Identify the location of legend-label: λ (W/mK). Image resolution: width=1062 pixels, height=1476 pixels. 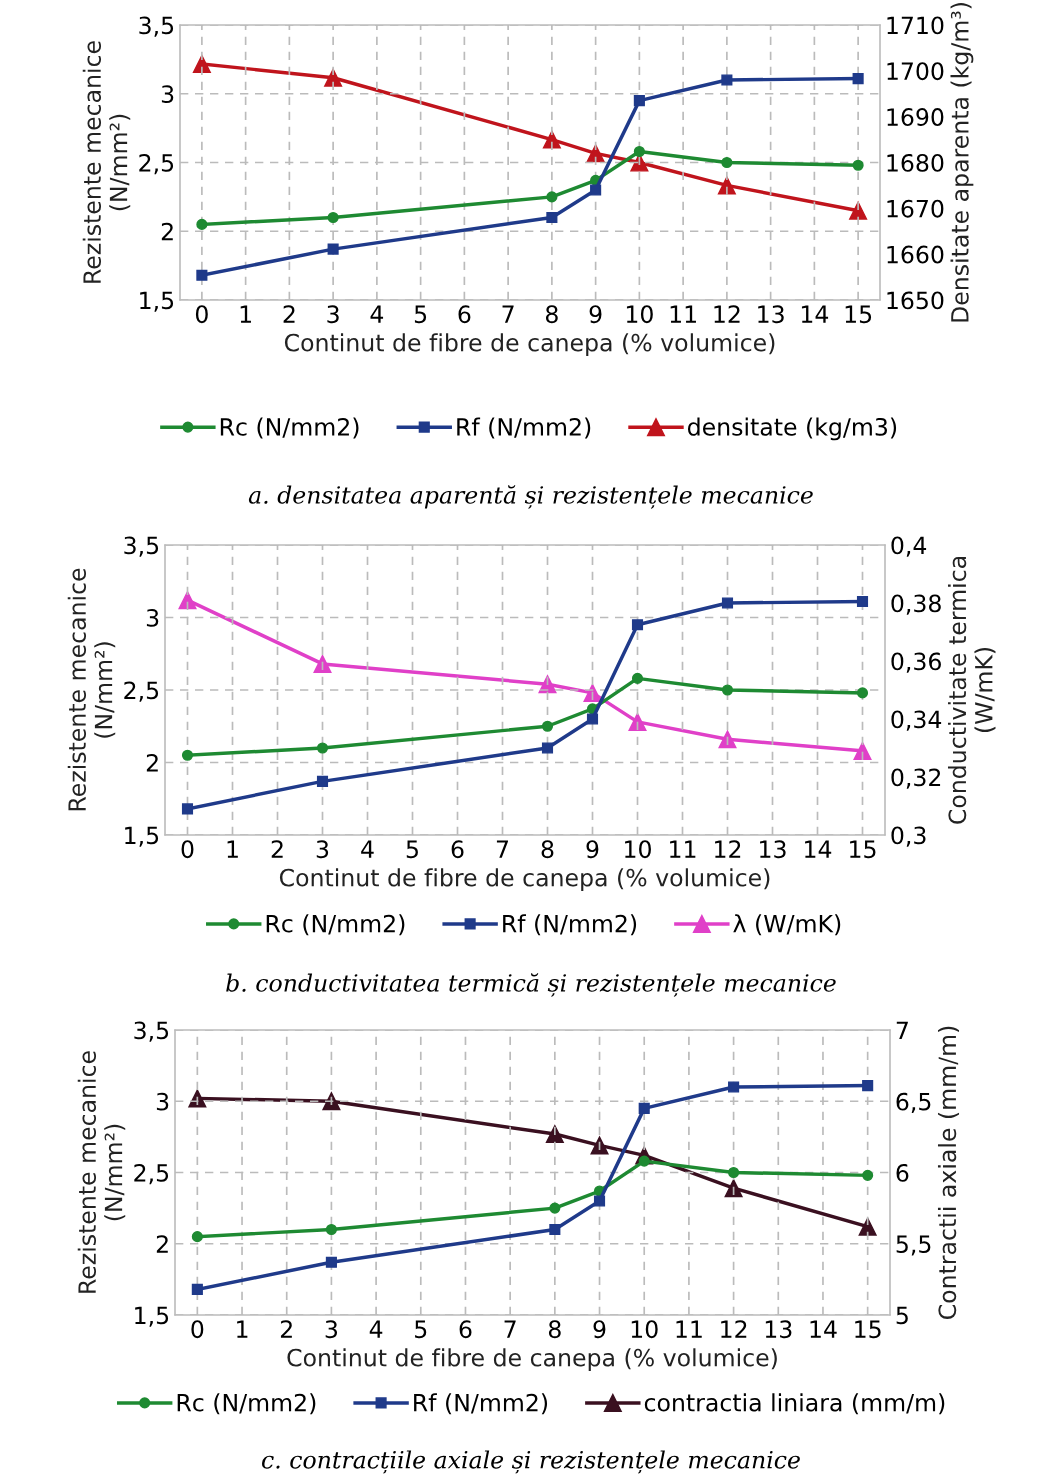
(787, 925).